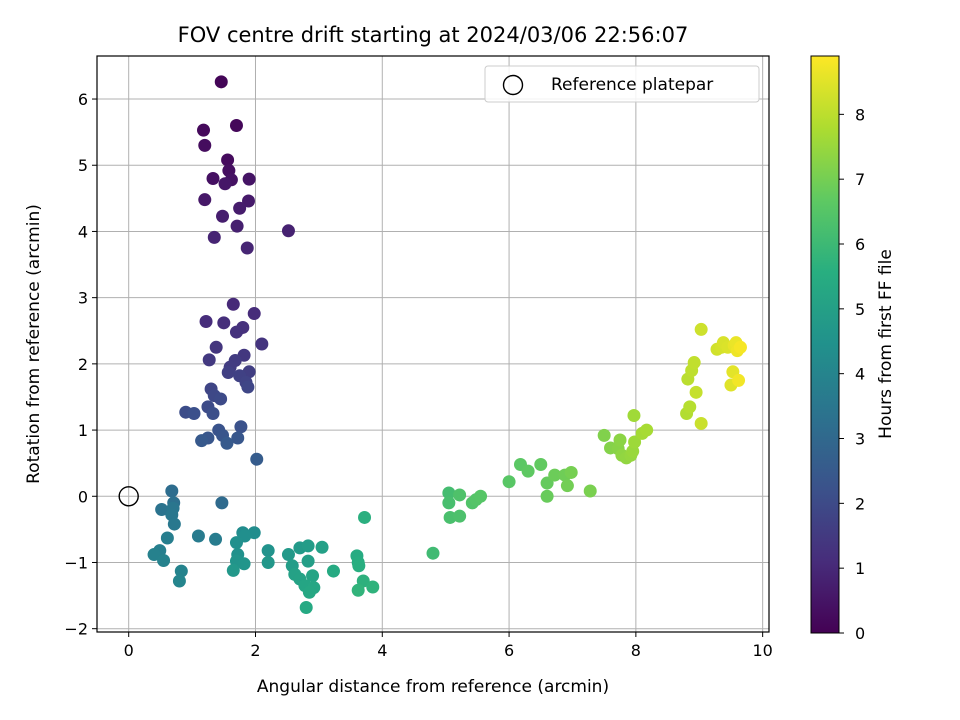  Describe the element at coordinates (255, 650) in the screenshot. I see `x-tick-label: 2` at that location.